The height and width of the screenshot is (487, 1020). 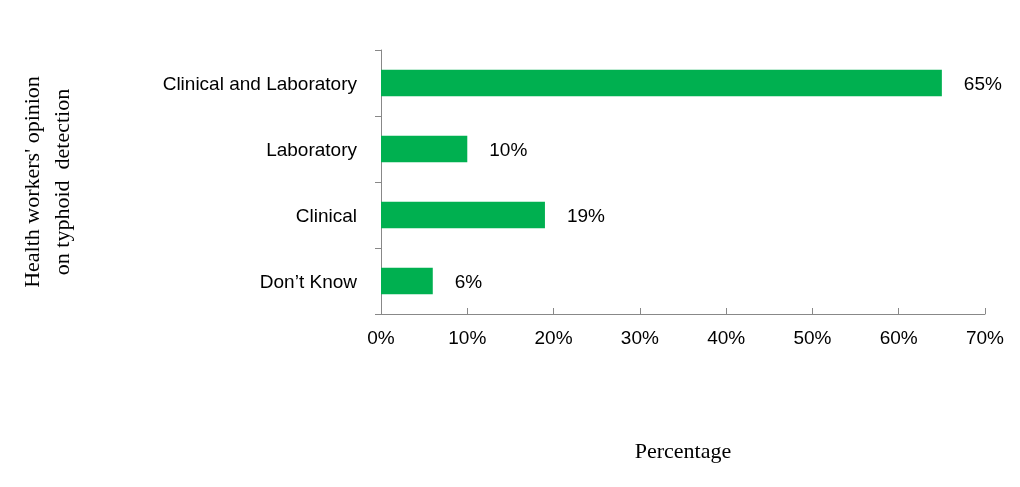 I want to click on data-label: 10%, so click(x=508, y=149).